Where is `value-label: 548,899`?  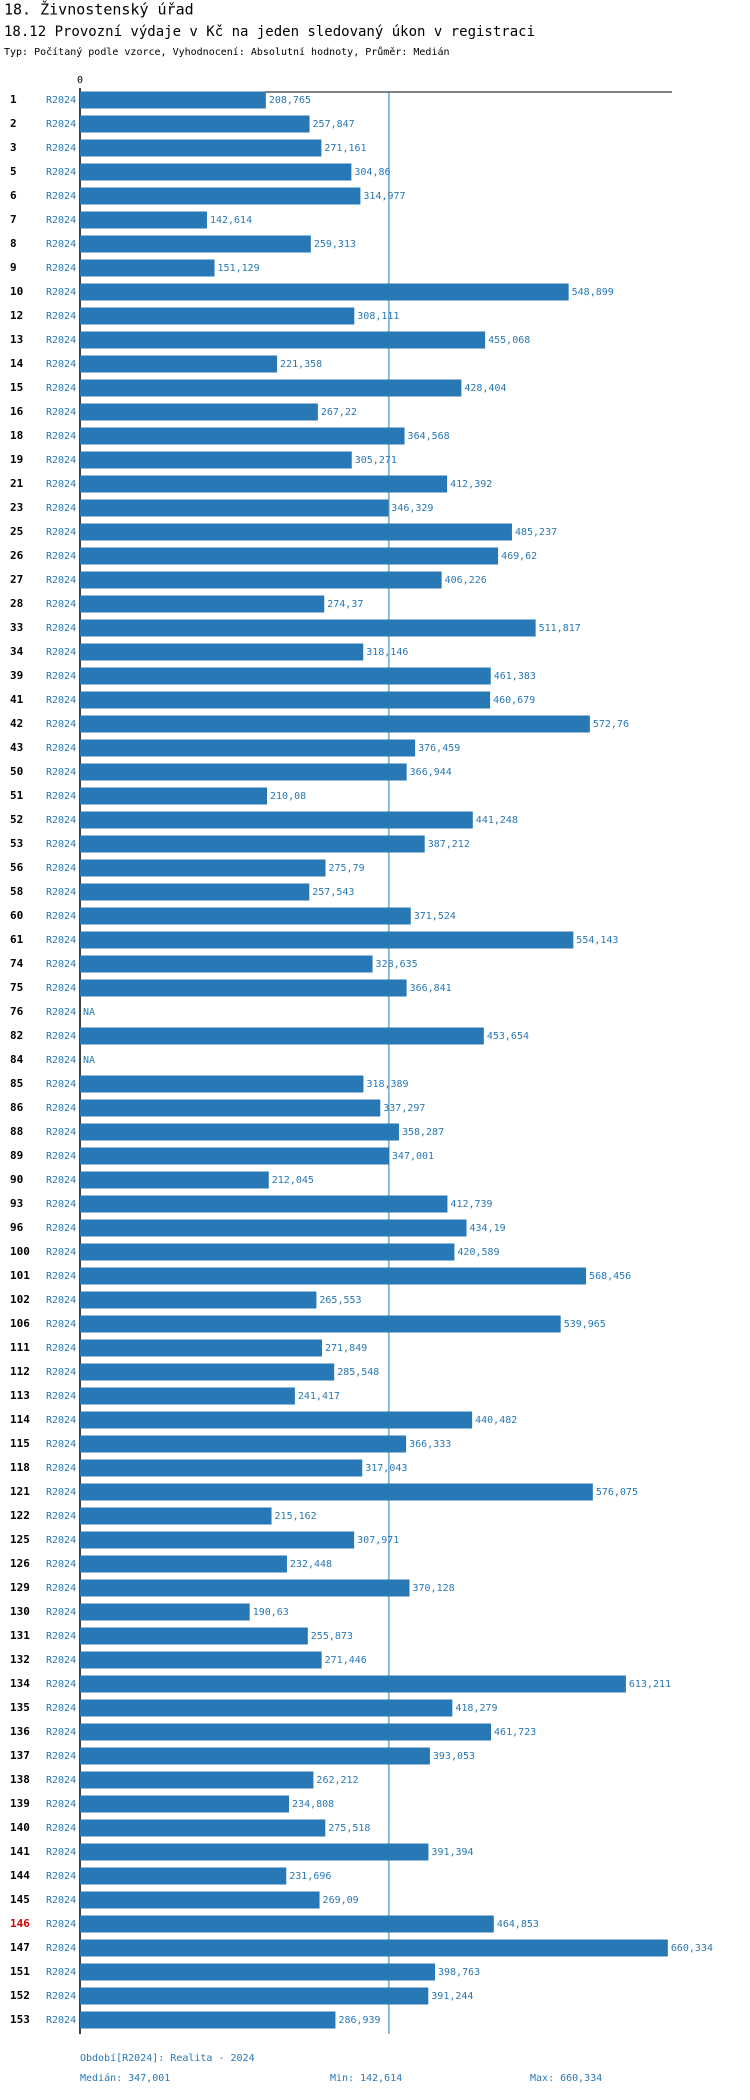 value-label: 548,899 is located at coordinates (593, 292).